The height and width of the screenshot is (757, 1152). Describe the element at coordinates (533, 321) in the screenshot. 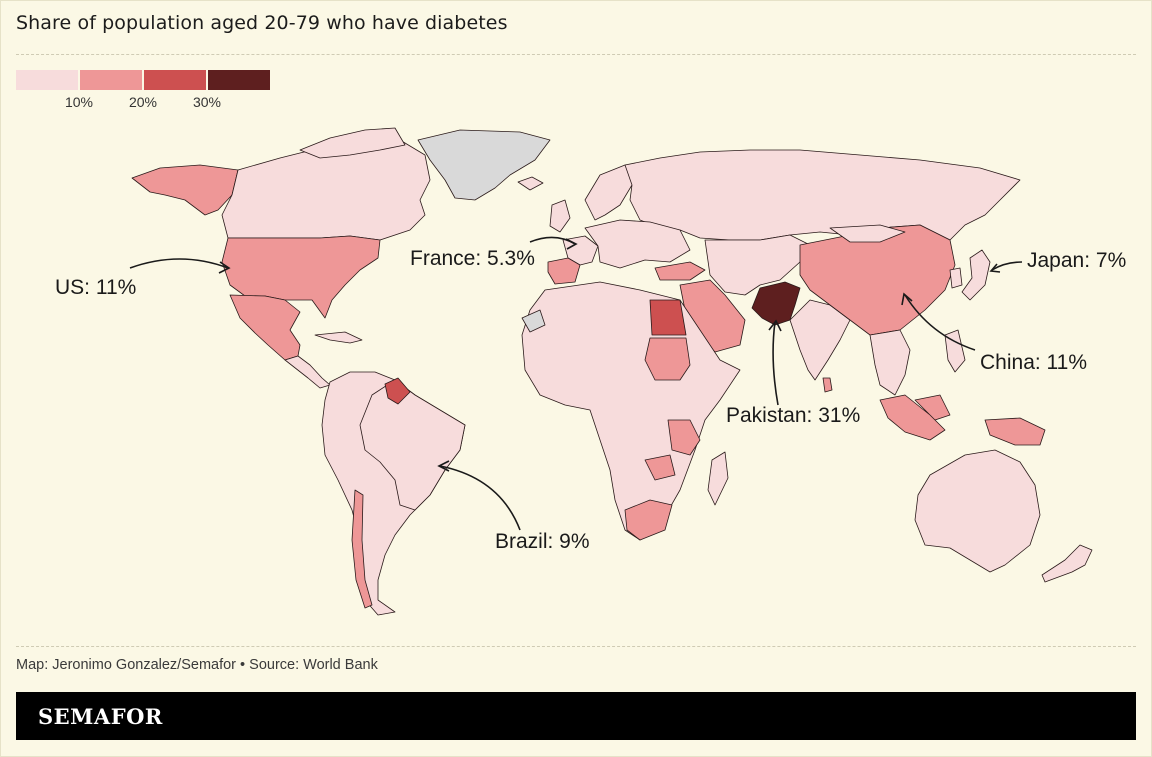

I see `region-western-sahara` at that location.